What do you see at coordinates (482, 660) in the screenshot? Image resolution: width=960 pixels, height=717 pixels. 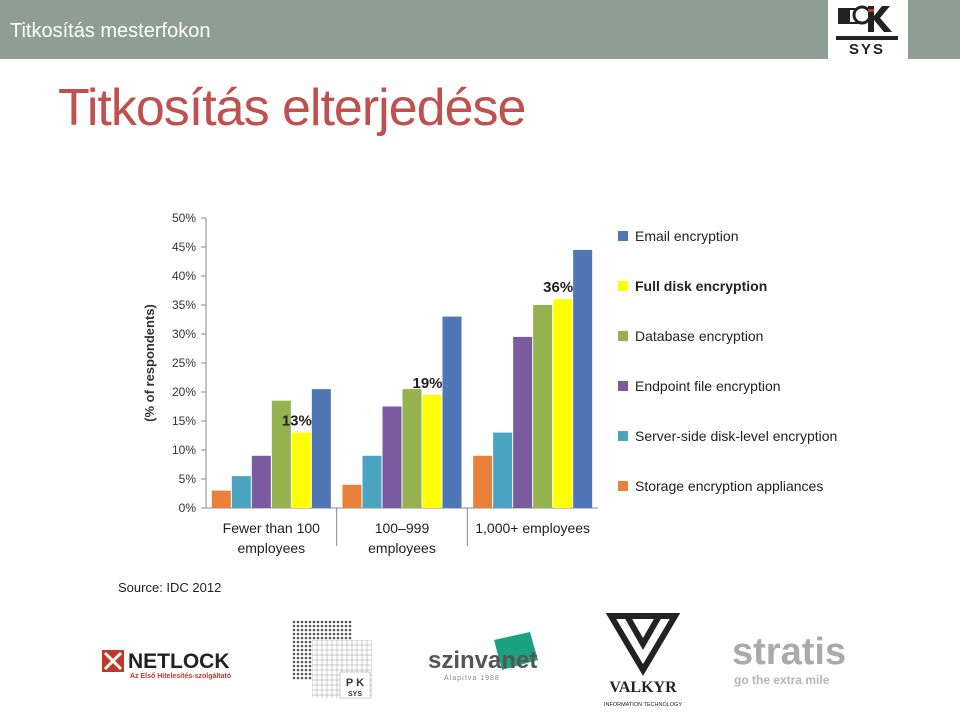 I see `szinvanet-name: szinvanet` at bounding box center [482, 660].